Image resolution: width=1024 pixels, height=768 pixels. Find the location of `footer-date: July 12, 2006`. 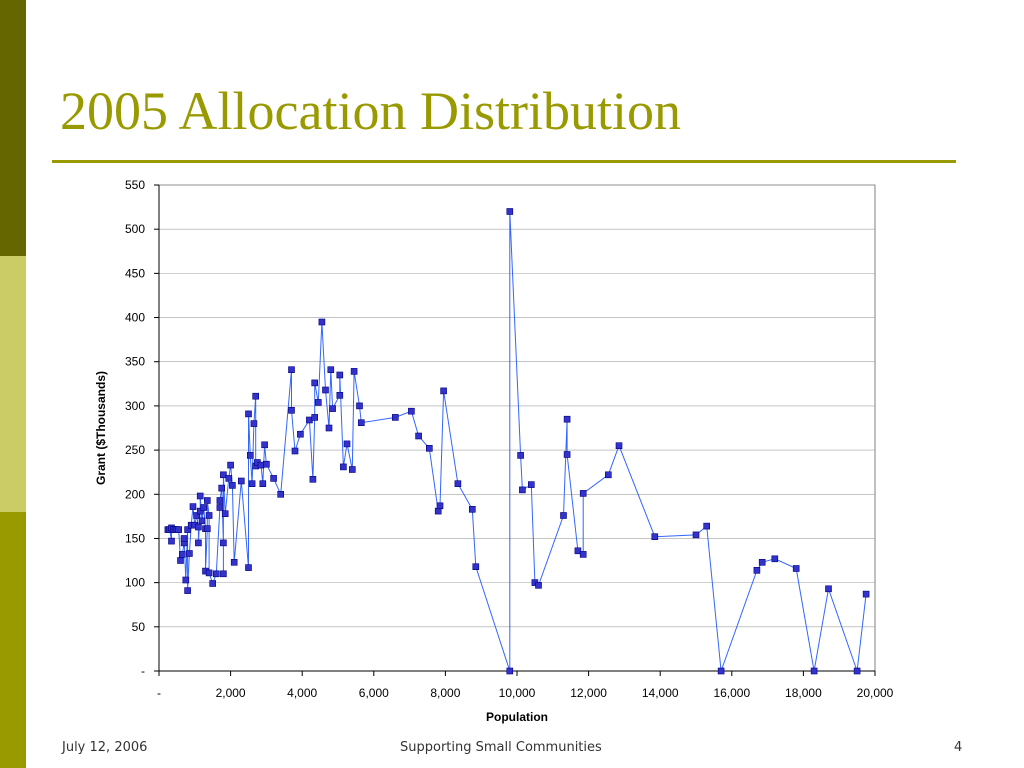

footer-date: July 12, 2006 is located at coordinates (105, 747).